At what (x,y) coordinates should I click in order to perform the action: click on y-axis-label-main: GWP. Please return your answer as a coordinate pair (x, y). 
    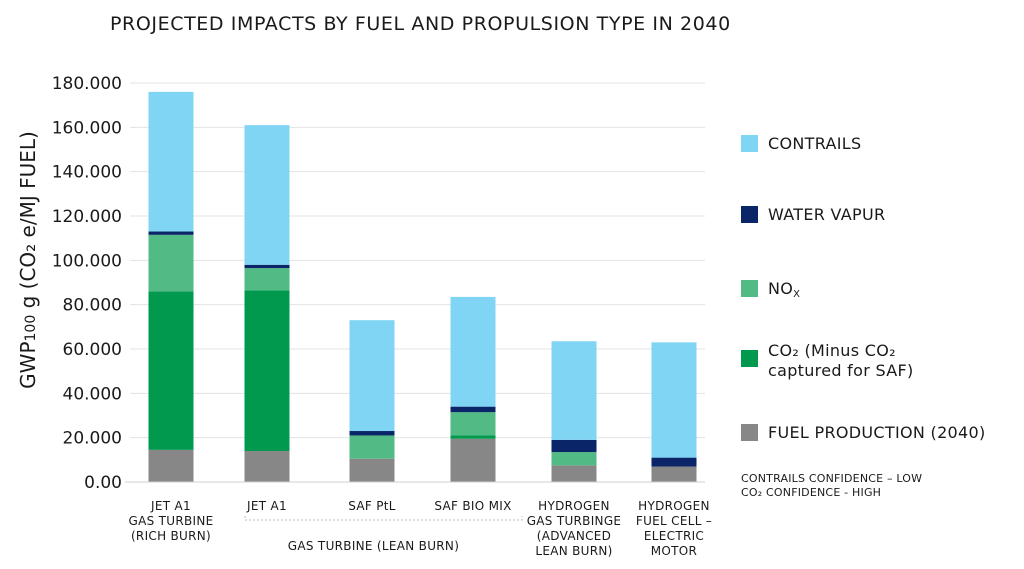
    Looking at the image, I should click on (28, 364).